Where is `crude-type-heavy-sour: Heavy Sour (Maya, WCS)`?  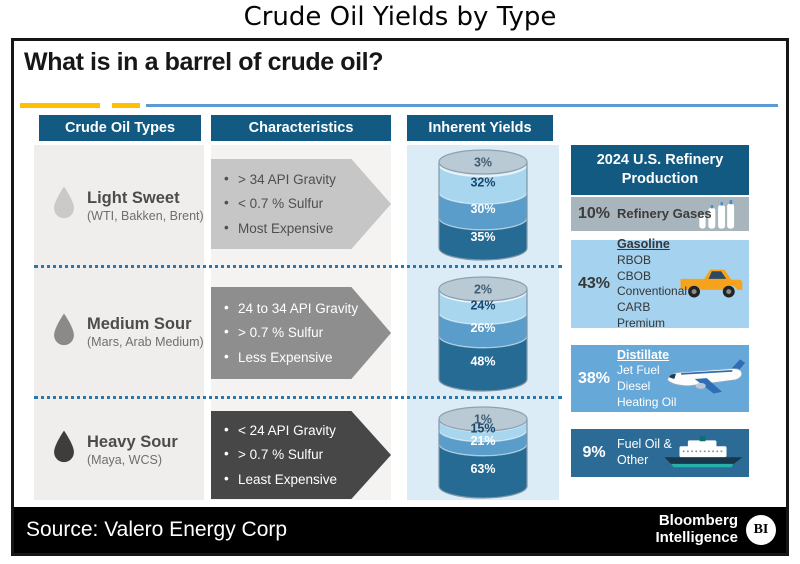 crude-type-heavy-sour: Heavy Sour (Maya, WCS) is located at coordinates (119, 449).